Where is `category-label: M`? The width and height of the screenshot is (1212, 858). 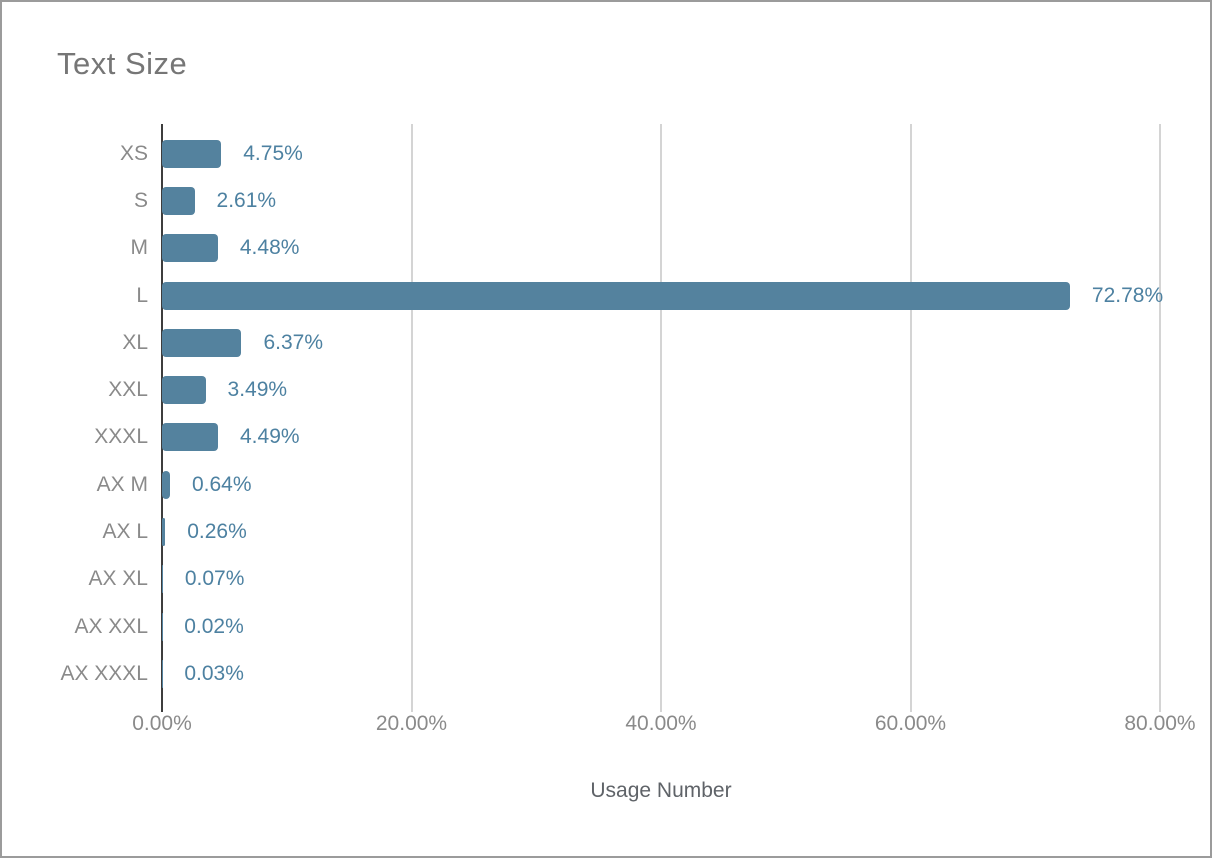
category-label: M is located at coordinates (139, 248).